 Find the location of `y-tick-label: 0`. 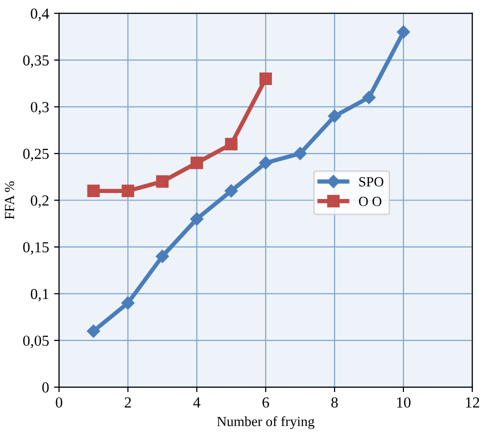

y-tick-label: 0 is located at coordinates (45, 387).